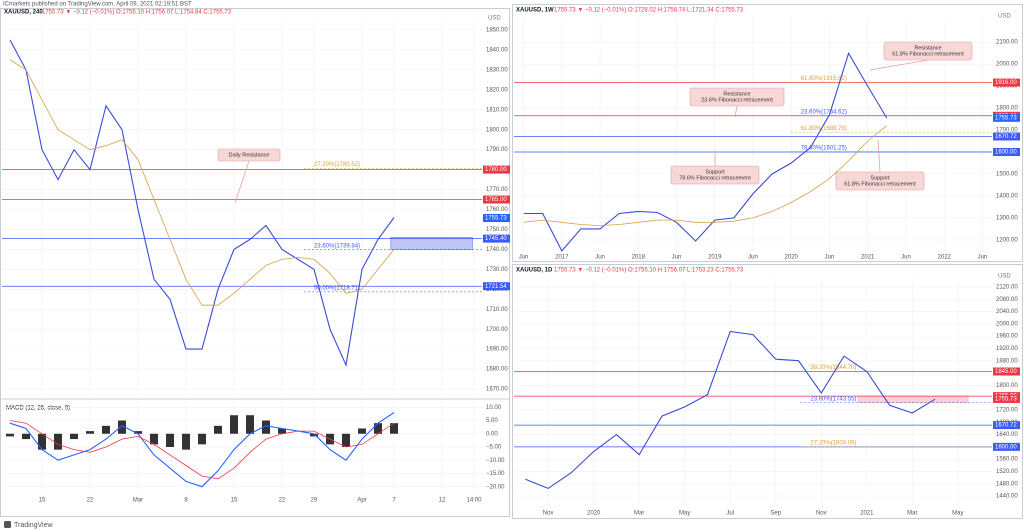 This screenshot has height=532, width=1024. Describe the element at coordinates (33, 525) in the screenshot. I see `footer: TradingView` at that location.